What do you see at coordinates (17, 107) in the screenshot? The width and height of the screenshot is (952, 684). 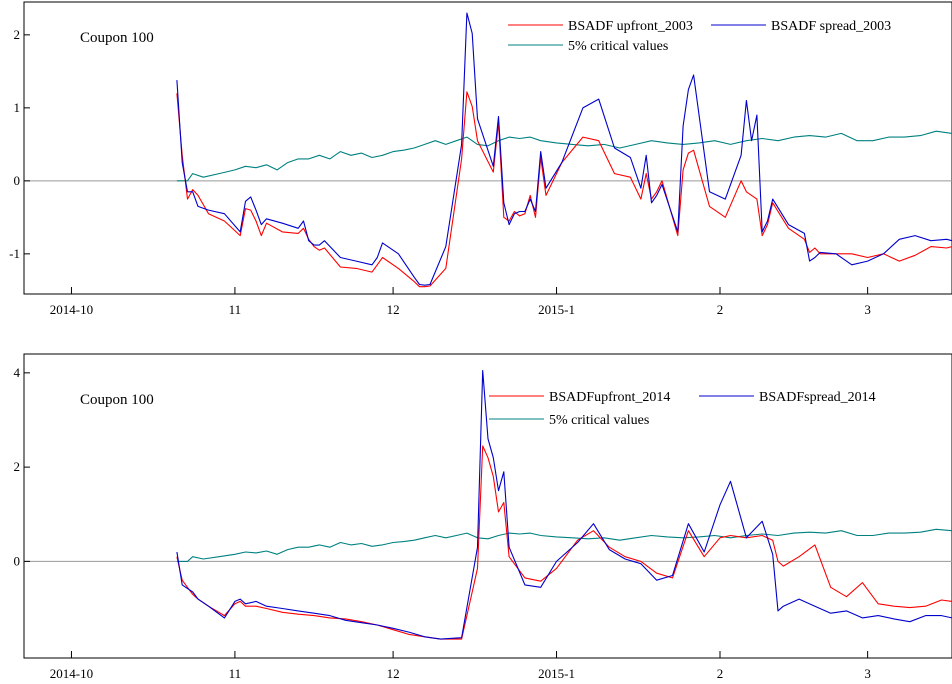 I see `y-tick-label: 1` at bounding box center [17, 107].